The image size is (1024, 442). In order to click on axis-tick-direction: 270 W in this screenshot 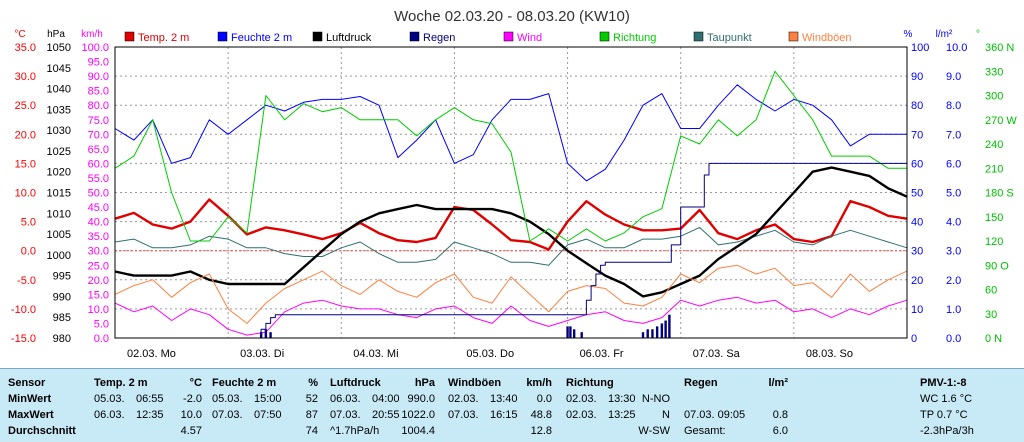, I will do `click(1001, 121)`.